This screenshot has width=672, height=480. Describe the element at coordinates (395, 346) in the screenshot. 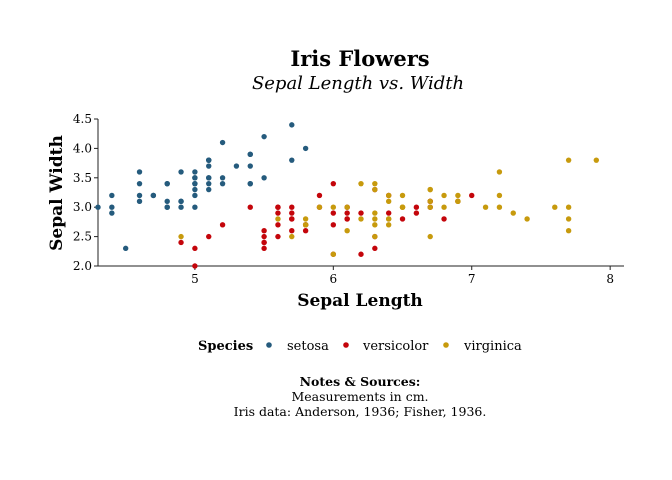

I see `legend-label-versicolor: versicolor` at that location.